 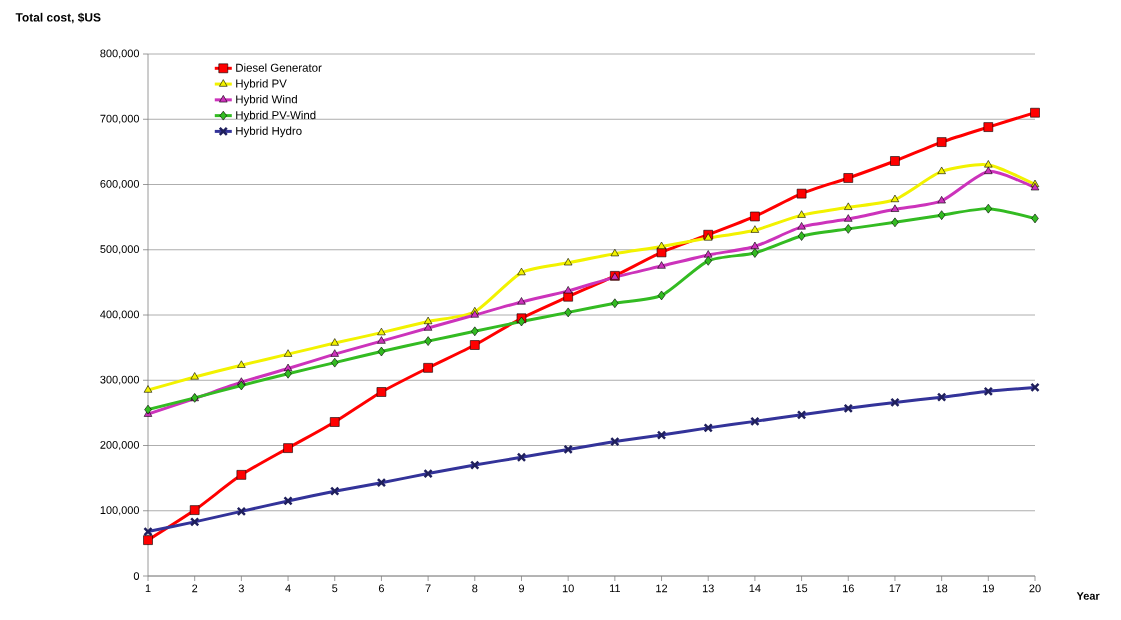 What do you see at coordinates (120, 511) in the screenshot?
I see `y-tick-label: 100,000` at bounding box center [120, 511].